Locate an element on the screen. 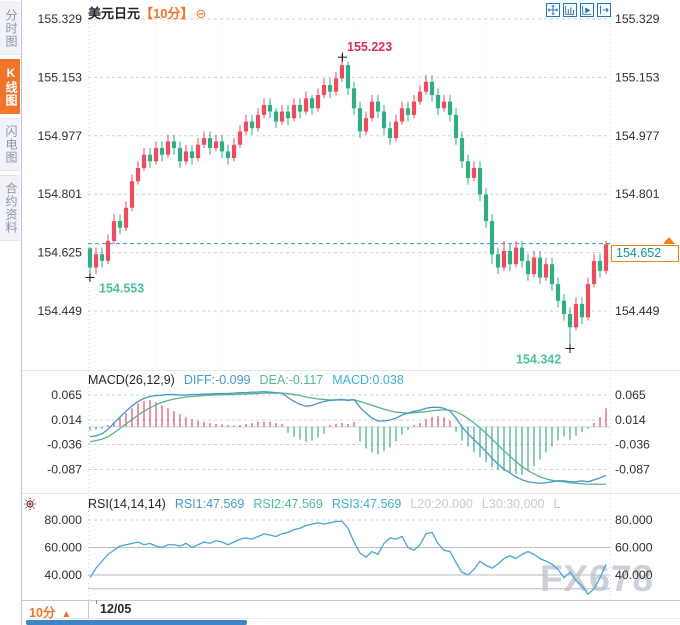 The height and width of the screenshot is (625, 680). date-label: 12/05 is located at coordinates (116, 609).